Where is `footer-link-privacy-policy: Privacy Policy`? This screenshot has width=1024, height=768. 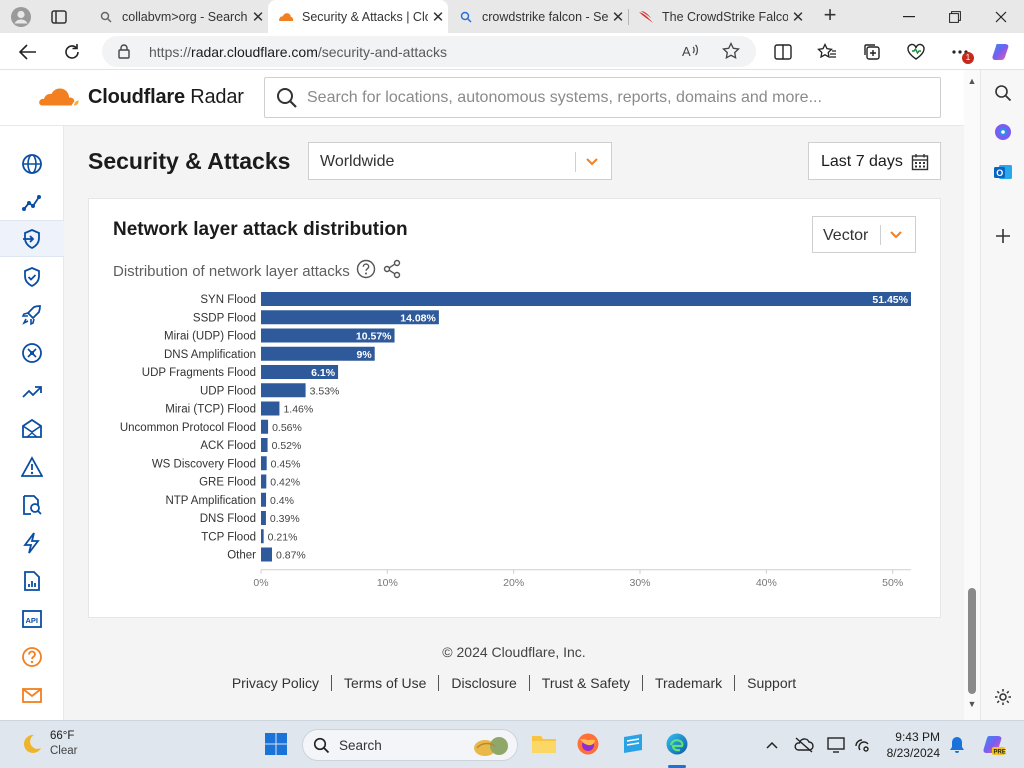
footer-link-privacy-policy: Privacy Policy is located at coordinates (275, 683).